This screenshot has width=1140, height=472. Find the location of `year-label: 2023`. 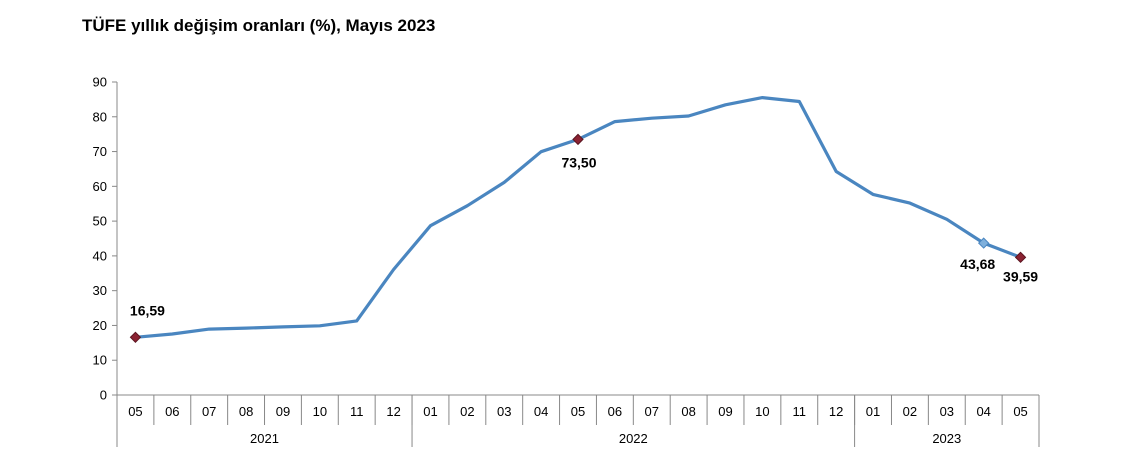

year-label: 2023 is located at coordinates (946, 438).